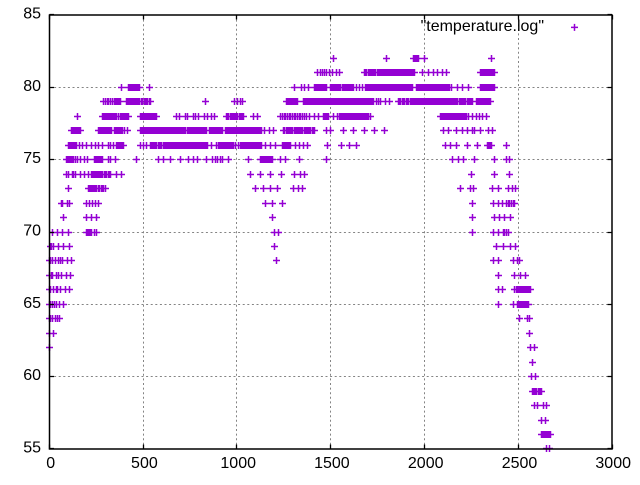  Describe the element at coordinates (144, 463) in the screenshot. I see `svg-text: 500` at that location.